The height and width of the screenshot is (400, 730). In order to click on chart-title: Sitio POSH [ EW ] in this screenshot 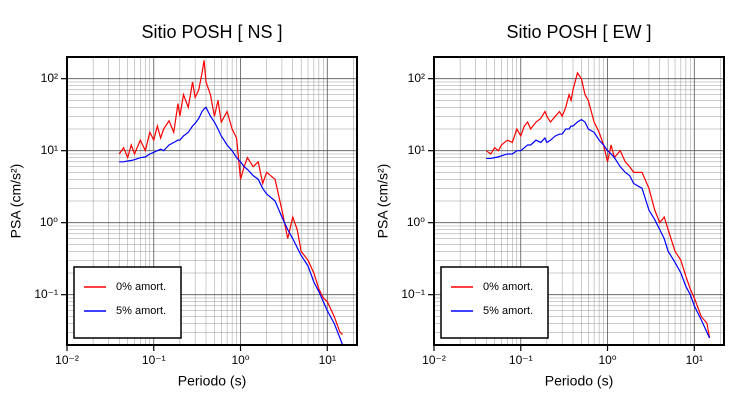, I will do `click(578, 32)`.